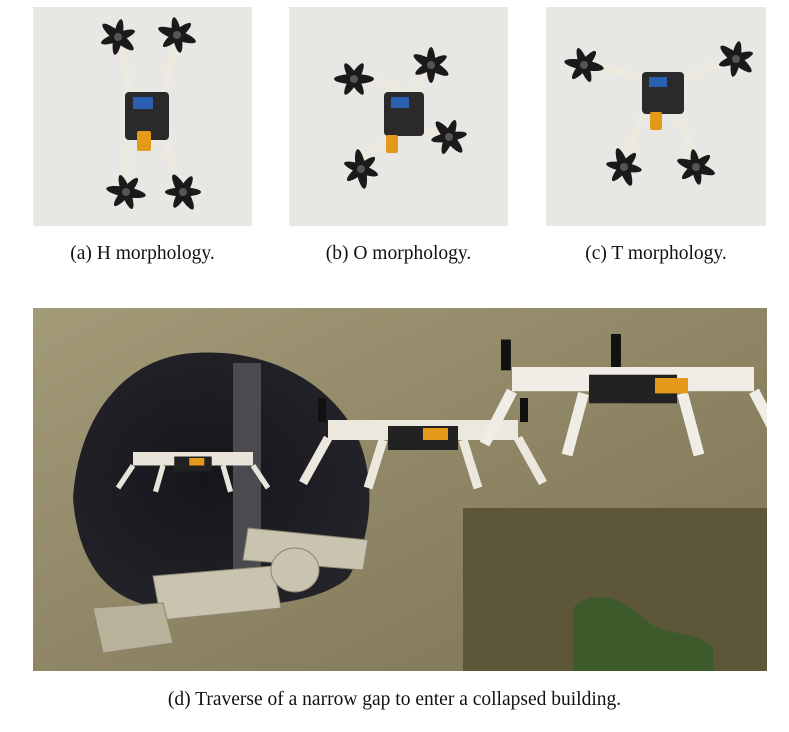  Describe the element at coordinates (643, 634) in the screenshot. I see `vegetation` at that location.